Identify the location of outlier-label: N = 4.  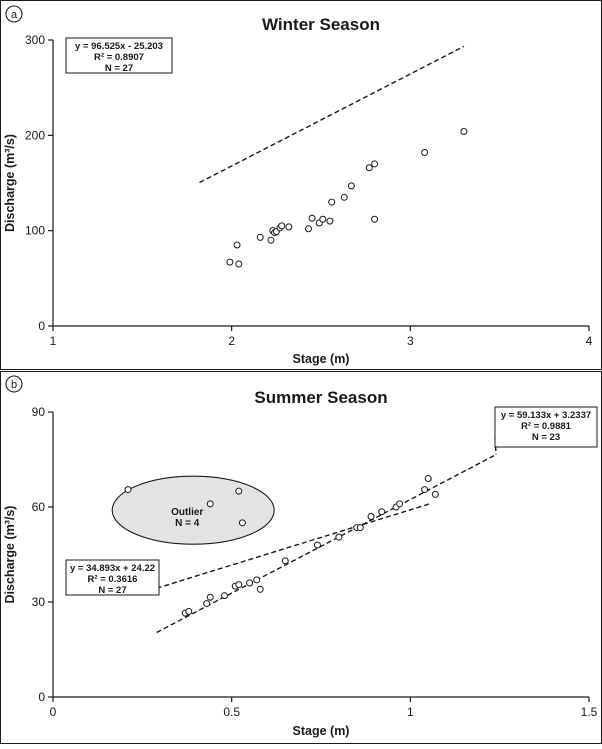
(187, 523).